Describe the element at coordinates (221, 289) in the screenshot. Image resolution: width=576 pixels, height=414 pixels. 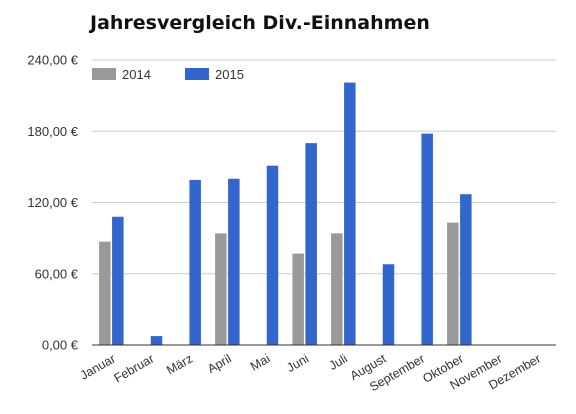
I see `bar-2014-April` at that location.